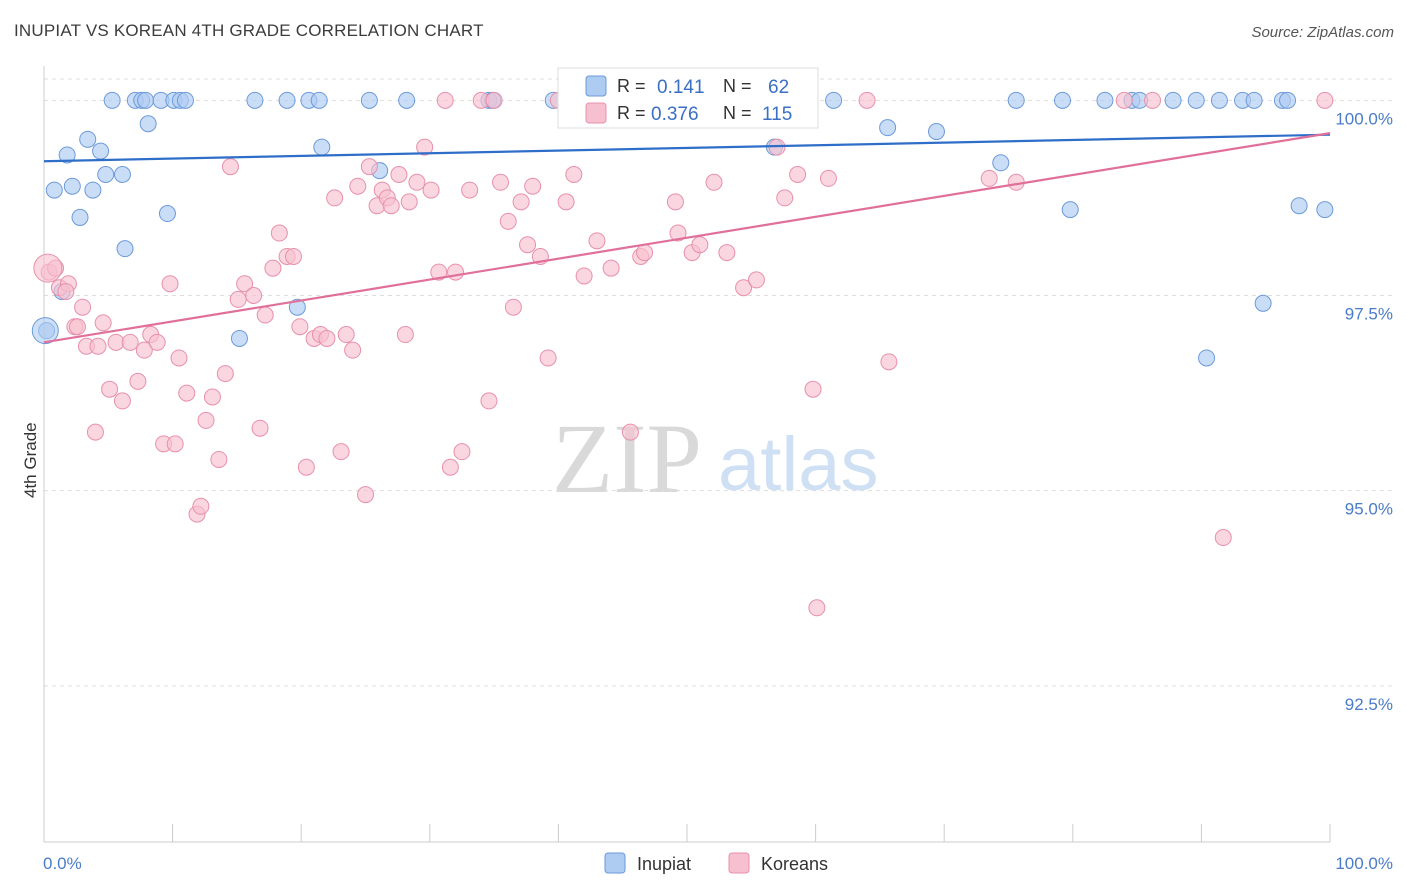 The height and width of the screenshot is (892, 1406). Describe the element at coordinates (48, 268) in the screenshot. I see `korean-point-large` at that location.